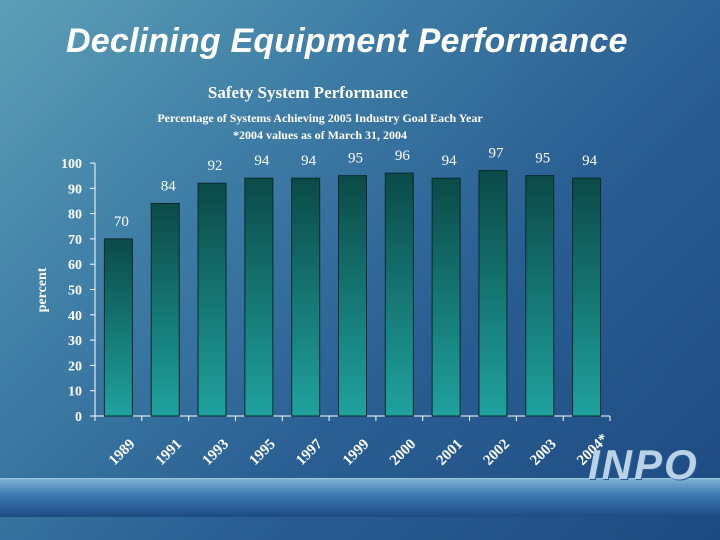  What do you see at coordinates (320, 135) in the screenshot?
I see `chart-note: *2004 values as of March 31, 2004` at bounding box center [320, 135].